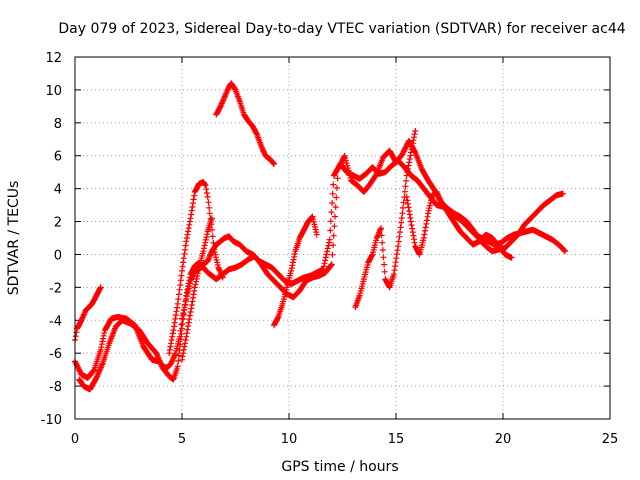 The height and width of the screenshot is (480, 640). What do you see at coordinates (53, 58) in the screenshot?
I see `y-tick-label: 12` at bounding box center [53, 58].